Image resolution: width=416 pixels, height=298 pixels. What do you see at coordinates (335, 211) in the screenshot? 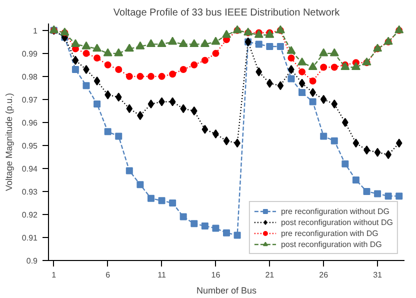
I see `legend-label: pre reconfiguration without DG` at bounding box center [335, 211].